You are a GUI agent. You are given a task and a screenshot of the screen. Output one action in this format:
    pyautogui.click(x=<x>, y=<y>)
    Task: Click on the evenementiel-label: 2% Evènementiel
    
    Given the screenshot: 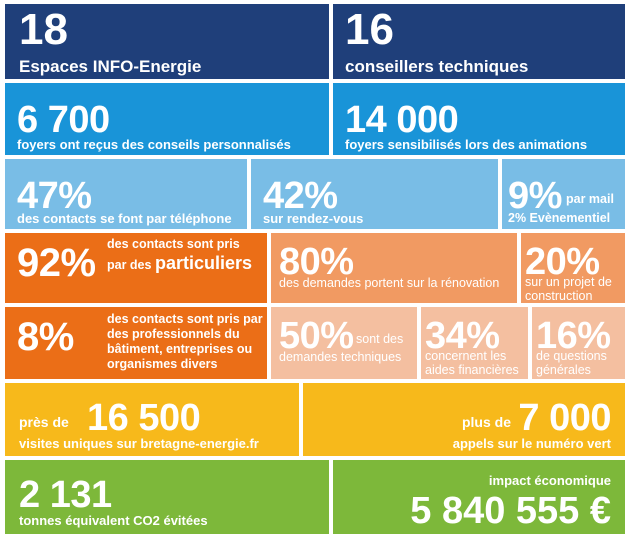 What is the action you would take?
    pyautogui.click(x=559, y=218)
    